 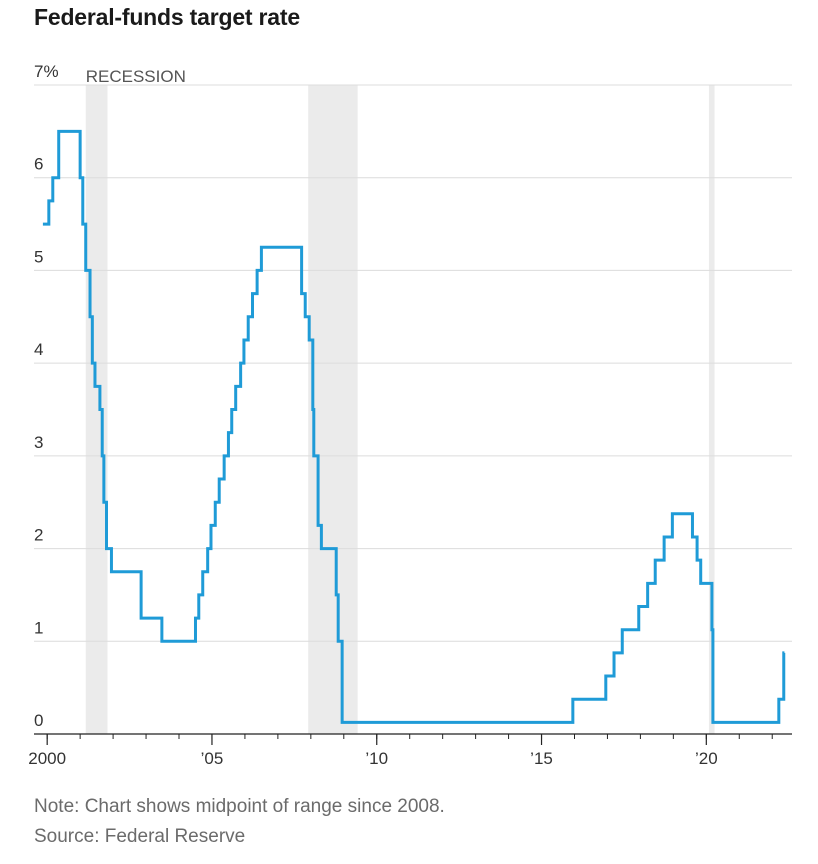 I want to click on y-tick-label: 1, so click(x=38, y=627).